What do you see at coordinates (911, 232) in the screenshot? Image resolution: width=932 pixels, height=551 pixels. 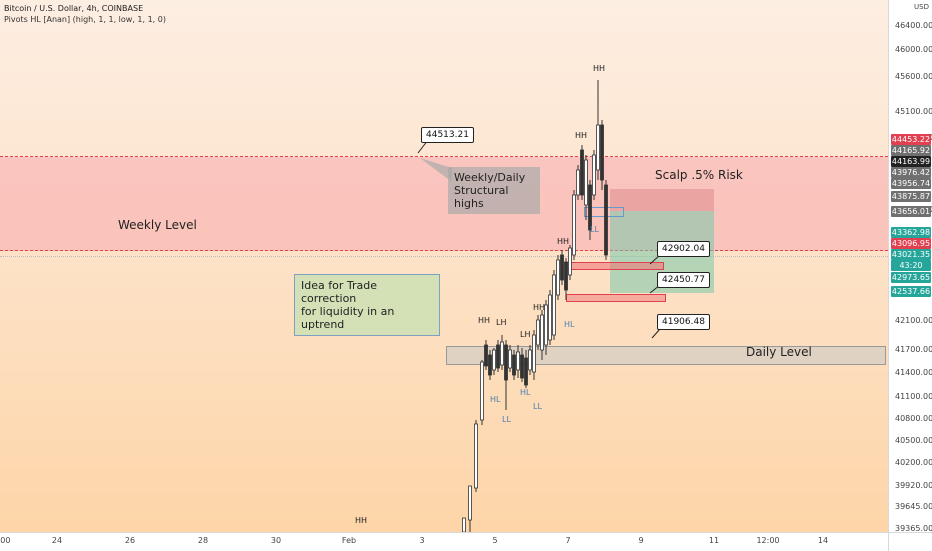 I see `price-badge: 43362.98` at bounding box center [911, 232].